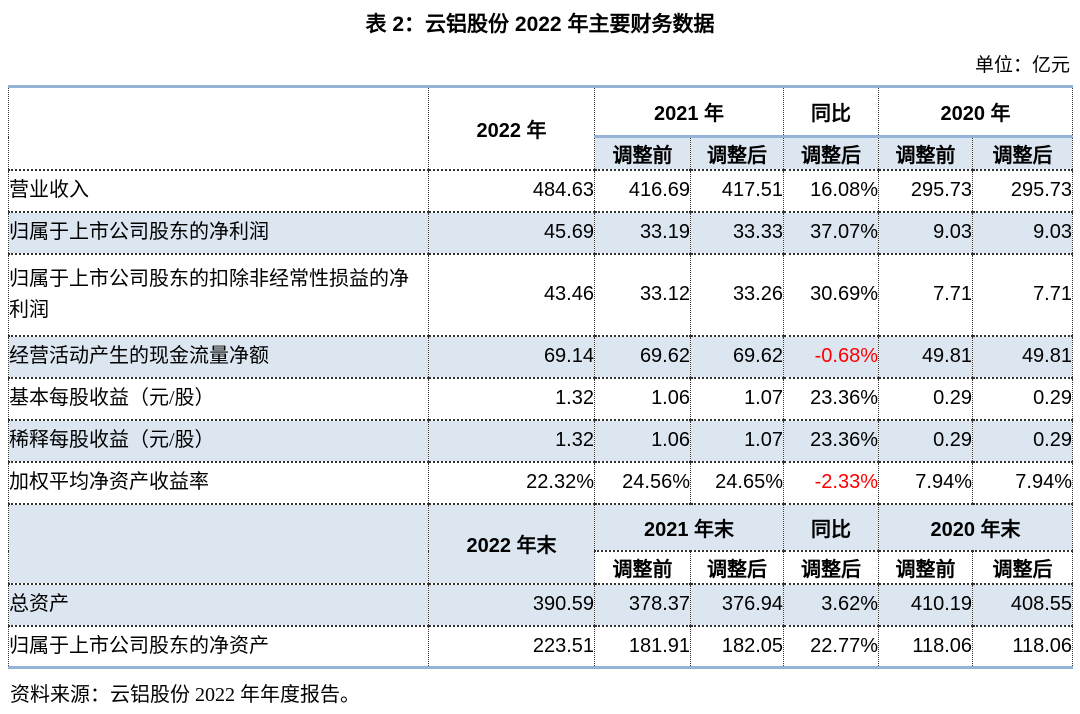 This screenshot has height=714, width=1080. I want to click on header-row-years-s2: 2022 年末 2021 年末 同比 2020 年末, so click(540, 543).